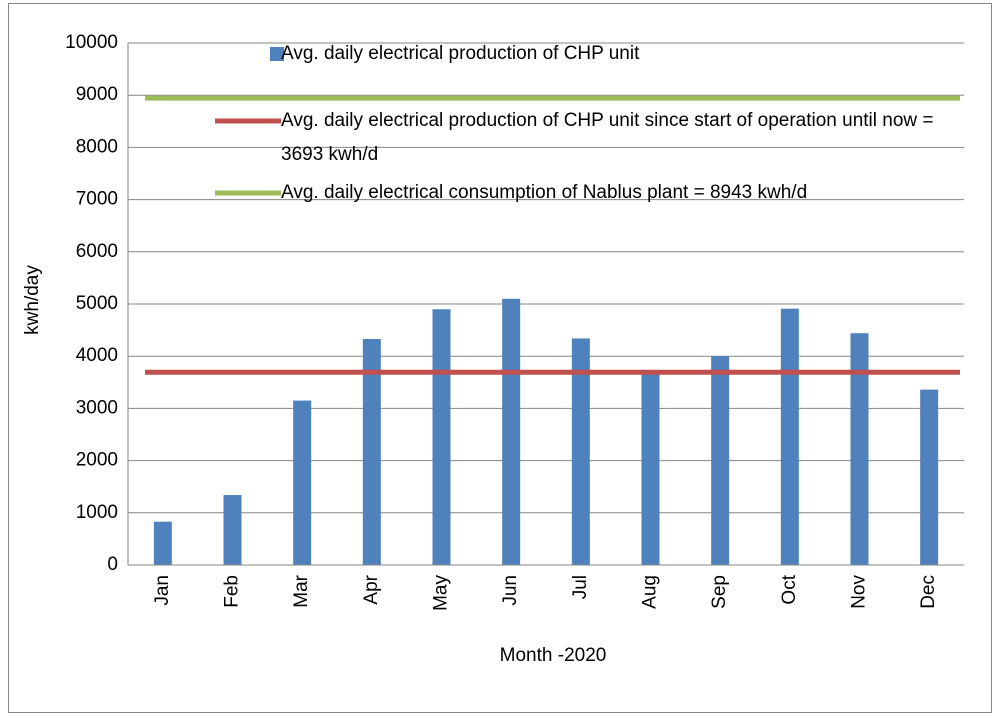 The image size is (996, 715). I want to click on x-tick-label: Aug, so click(650, 592).